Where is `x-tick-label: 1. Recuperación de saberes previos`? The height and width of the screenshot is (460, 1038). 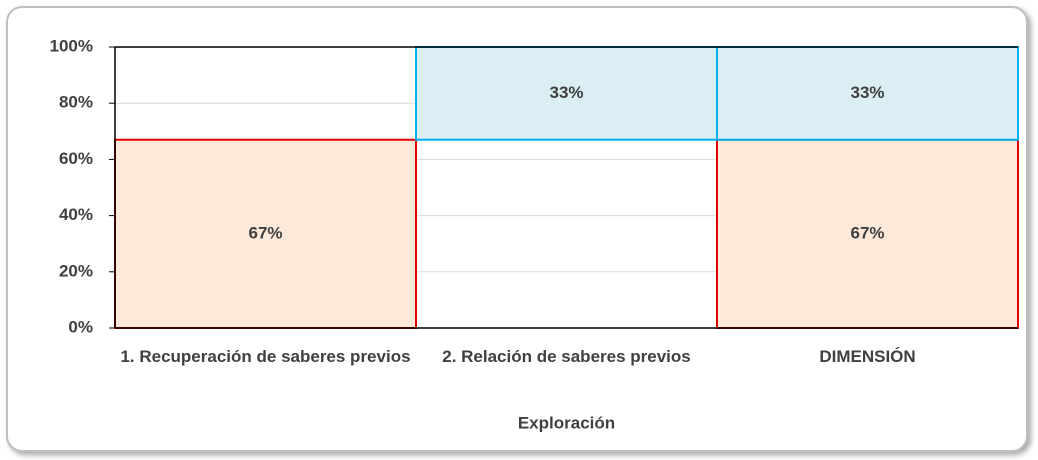 x-tick-label: 1. Recuperación de saberes previos is located at coordinates (265, 356).